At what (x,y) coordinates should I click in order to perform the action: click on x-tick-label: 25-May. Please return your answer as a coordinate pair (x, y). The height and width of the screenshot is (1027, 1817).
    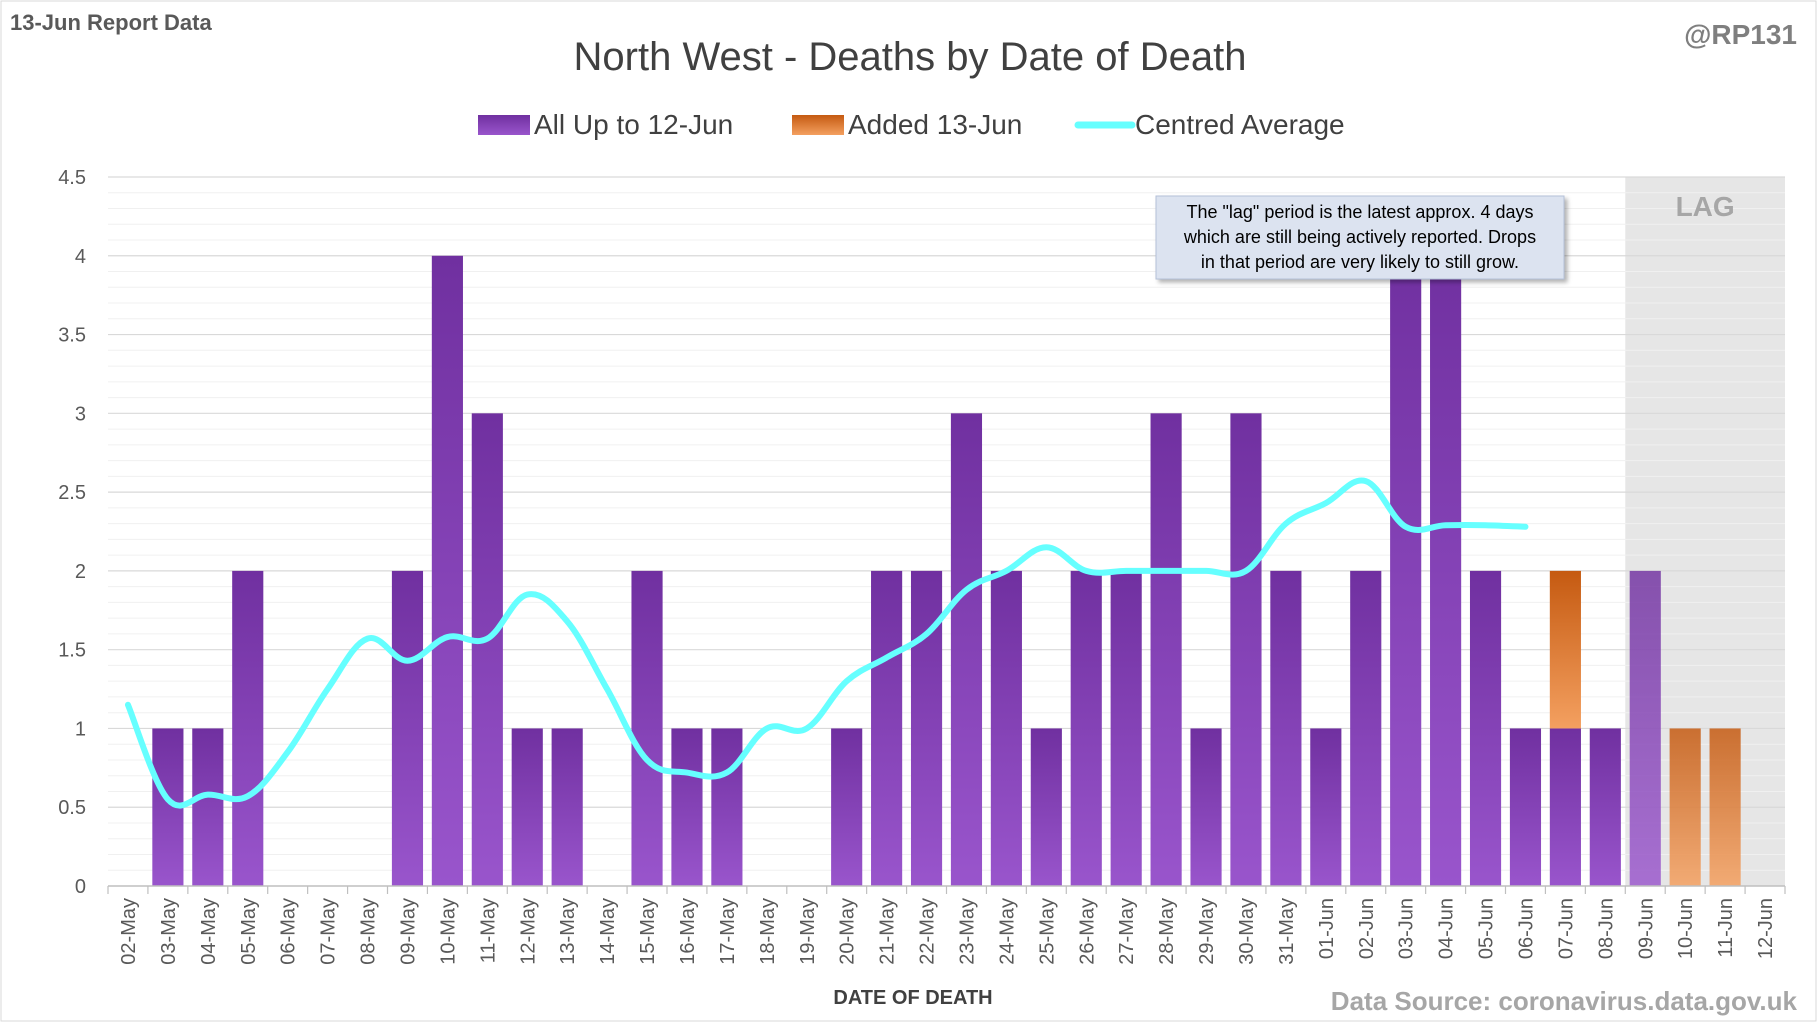
    Looking at the image, I should click on (1047, 931).